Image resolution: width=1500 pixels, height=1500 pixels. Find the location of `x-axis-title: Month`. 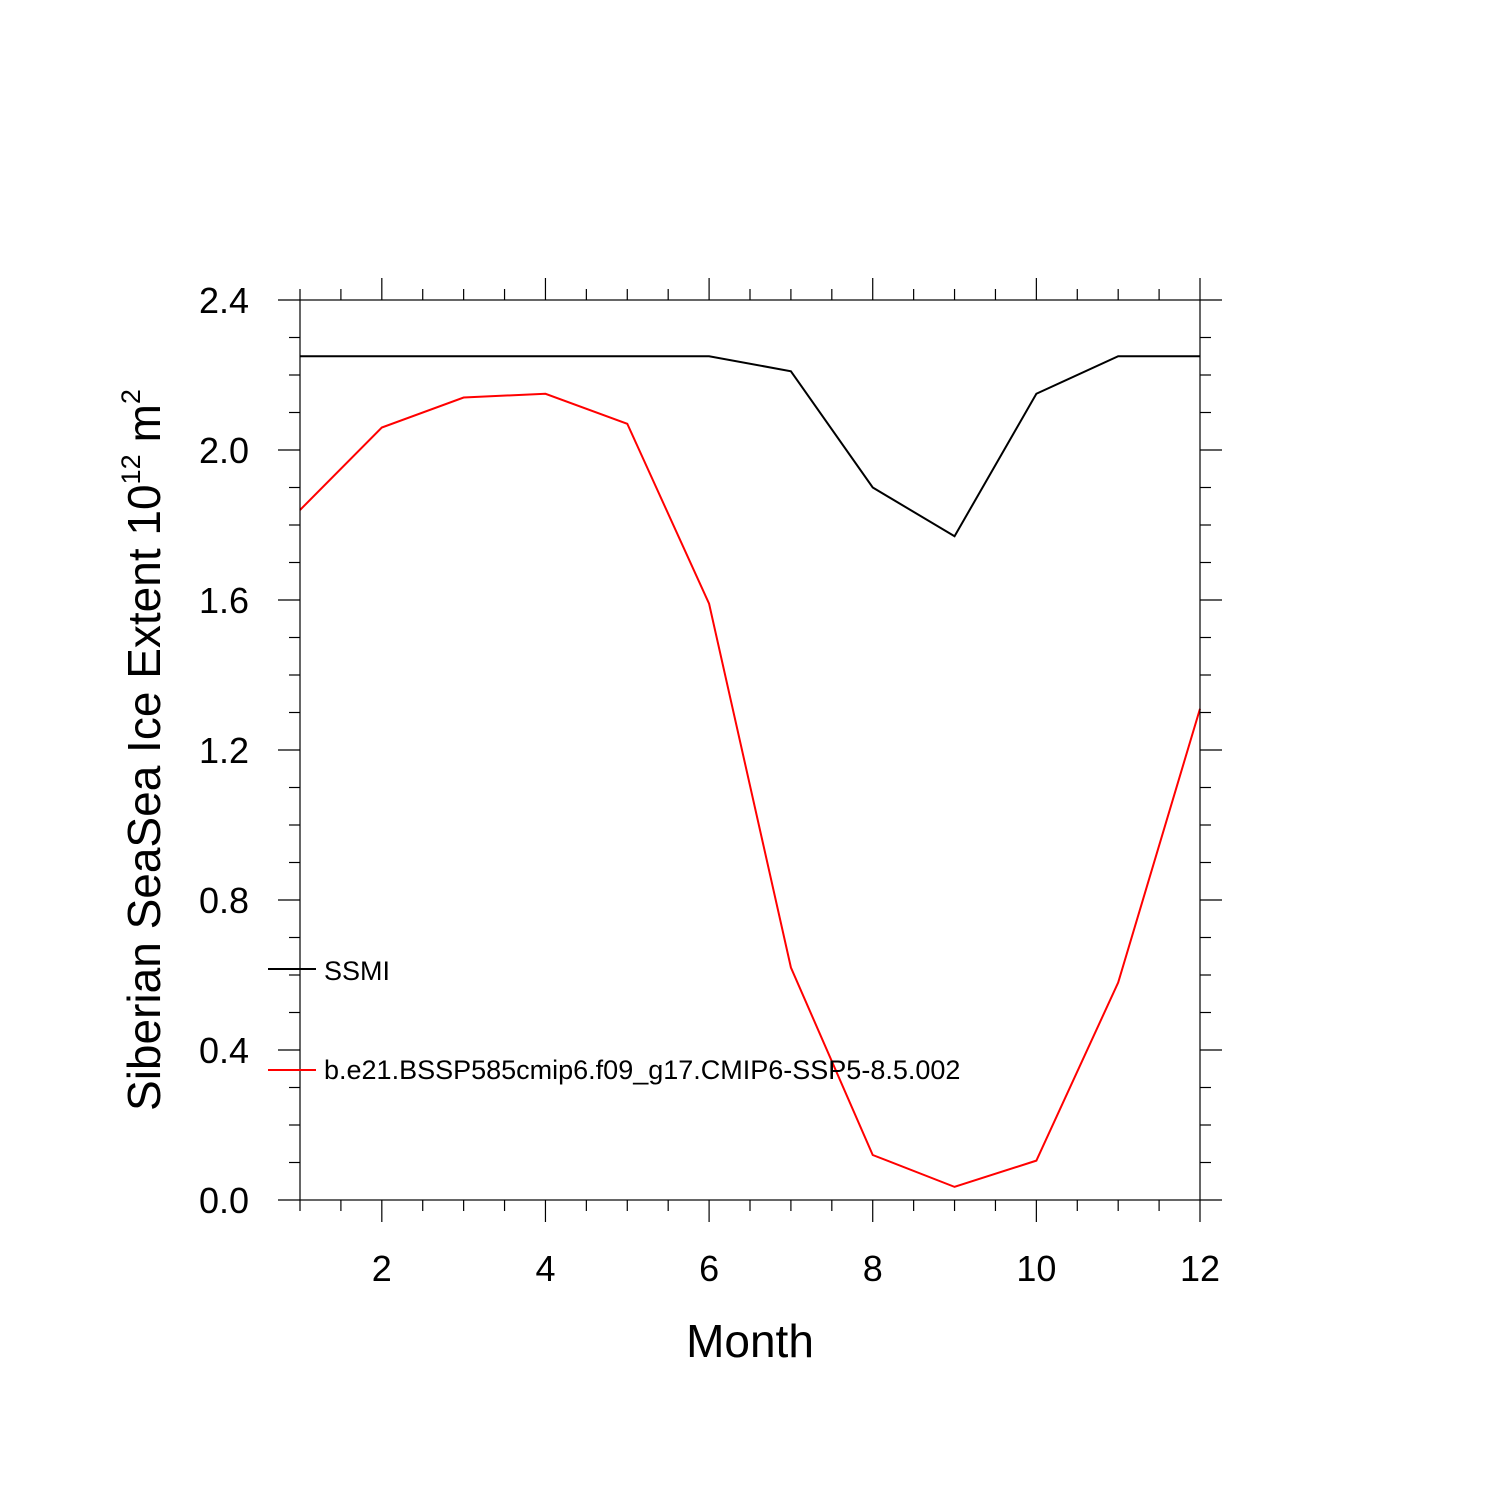

x-axis-title: Month is located at coordinates (750, 1341).